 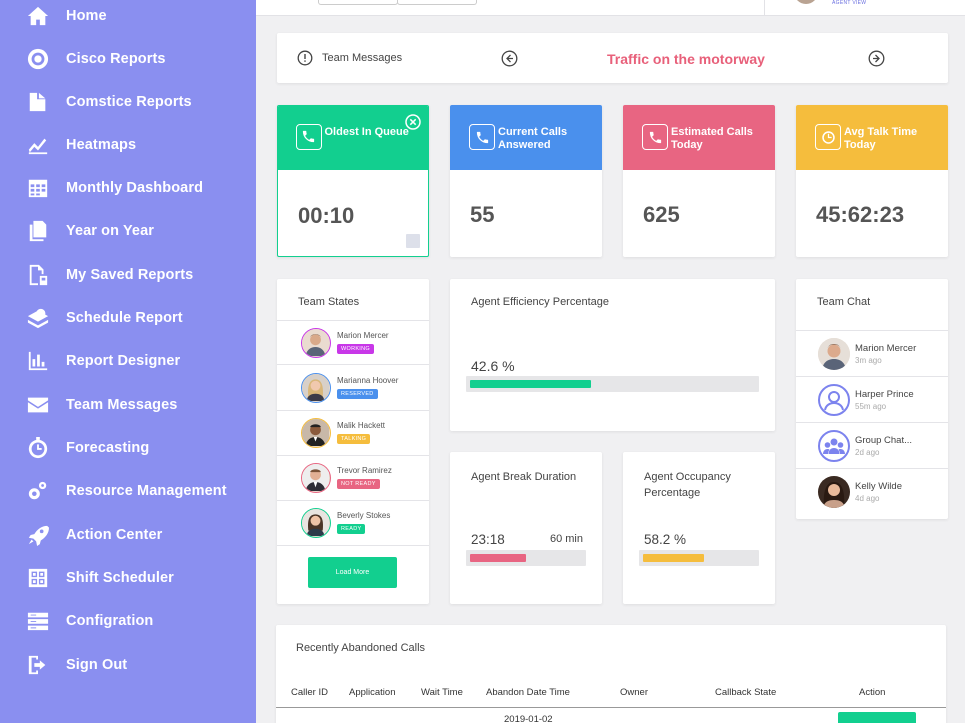 What do you see at coordinates (884, 394) in the screenshot?
I see `chat-name: Harper Prince` at bounding box center [884, 394].